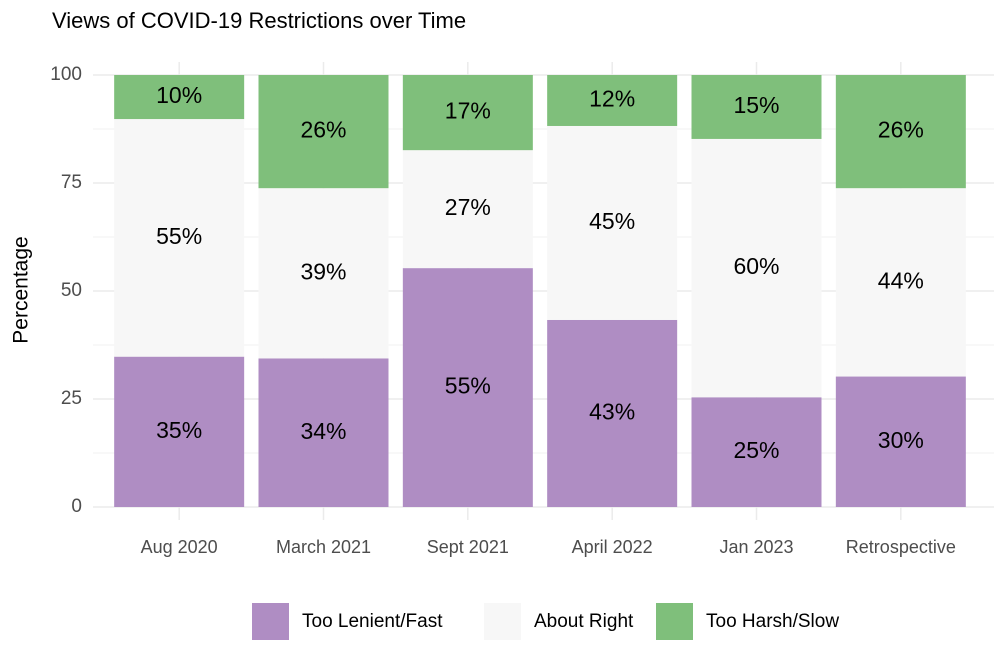 This screenshot has height=667, width=1000. What do you see at coordinates (323, 547) in the screenshot?
I see `x-tick-label: March 2021` at bounding box center [323, 547].